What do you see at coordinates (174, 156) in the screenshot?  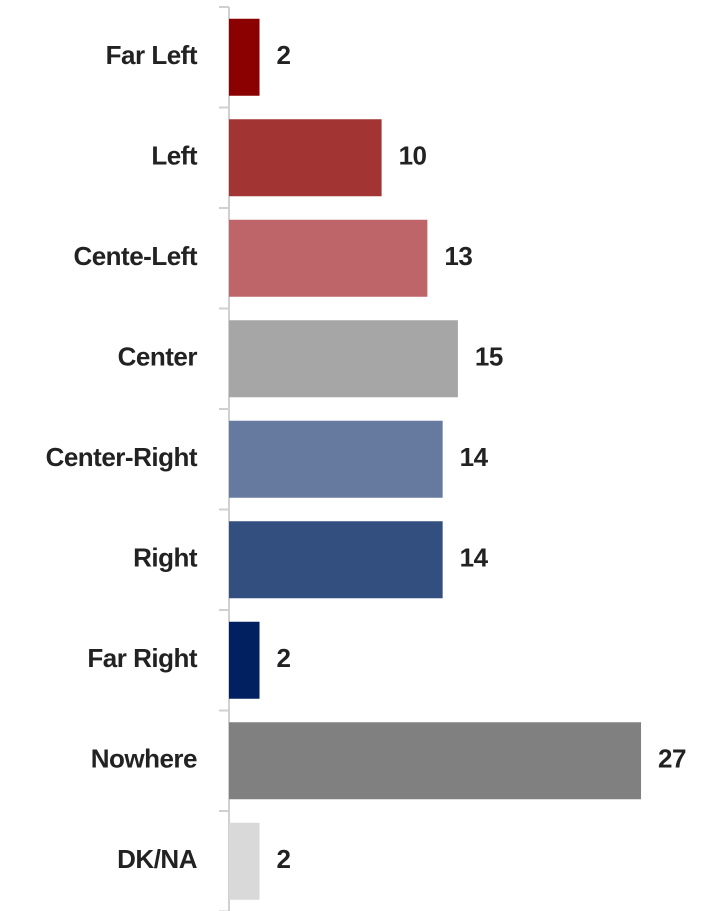 I see `category-label: Left` at bounding box center [174, 156].